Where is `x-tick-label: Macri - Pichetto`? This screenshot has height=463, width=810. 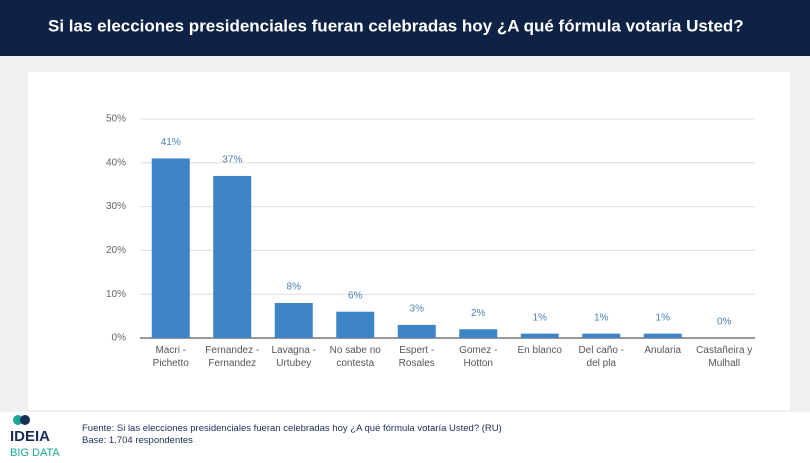
x-tick-label: Macri - Pichetto is located at coordinates (170, 357).